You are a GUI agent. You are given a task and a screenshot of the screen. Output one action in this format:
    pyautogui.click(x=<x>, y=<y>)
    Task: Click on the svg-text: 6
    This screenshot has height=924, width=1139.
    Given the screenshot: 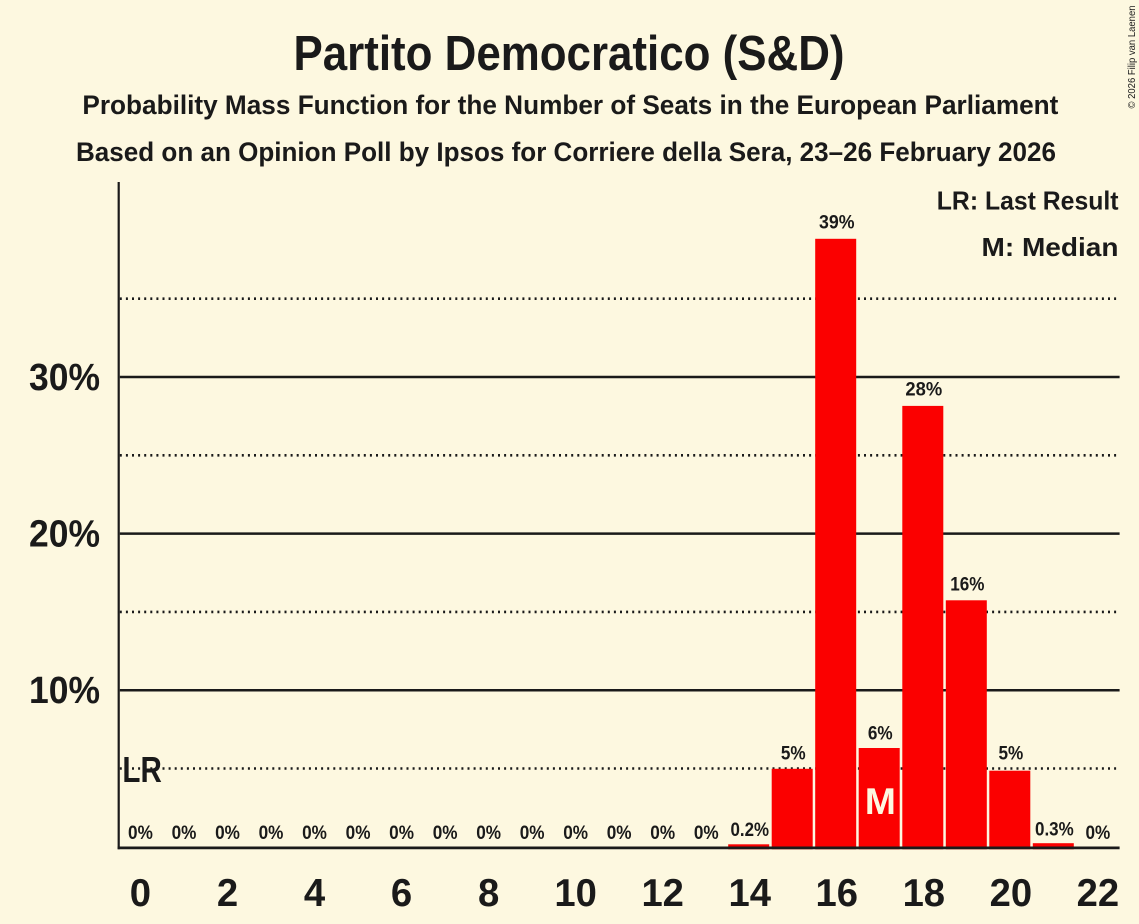 What is the action you would take?
    pyautogui.click(x=401, y=893)
    